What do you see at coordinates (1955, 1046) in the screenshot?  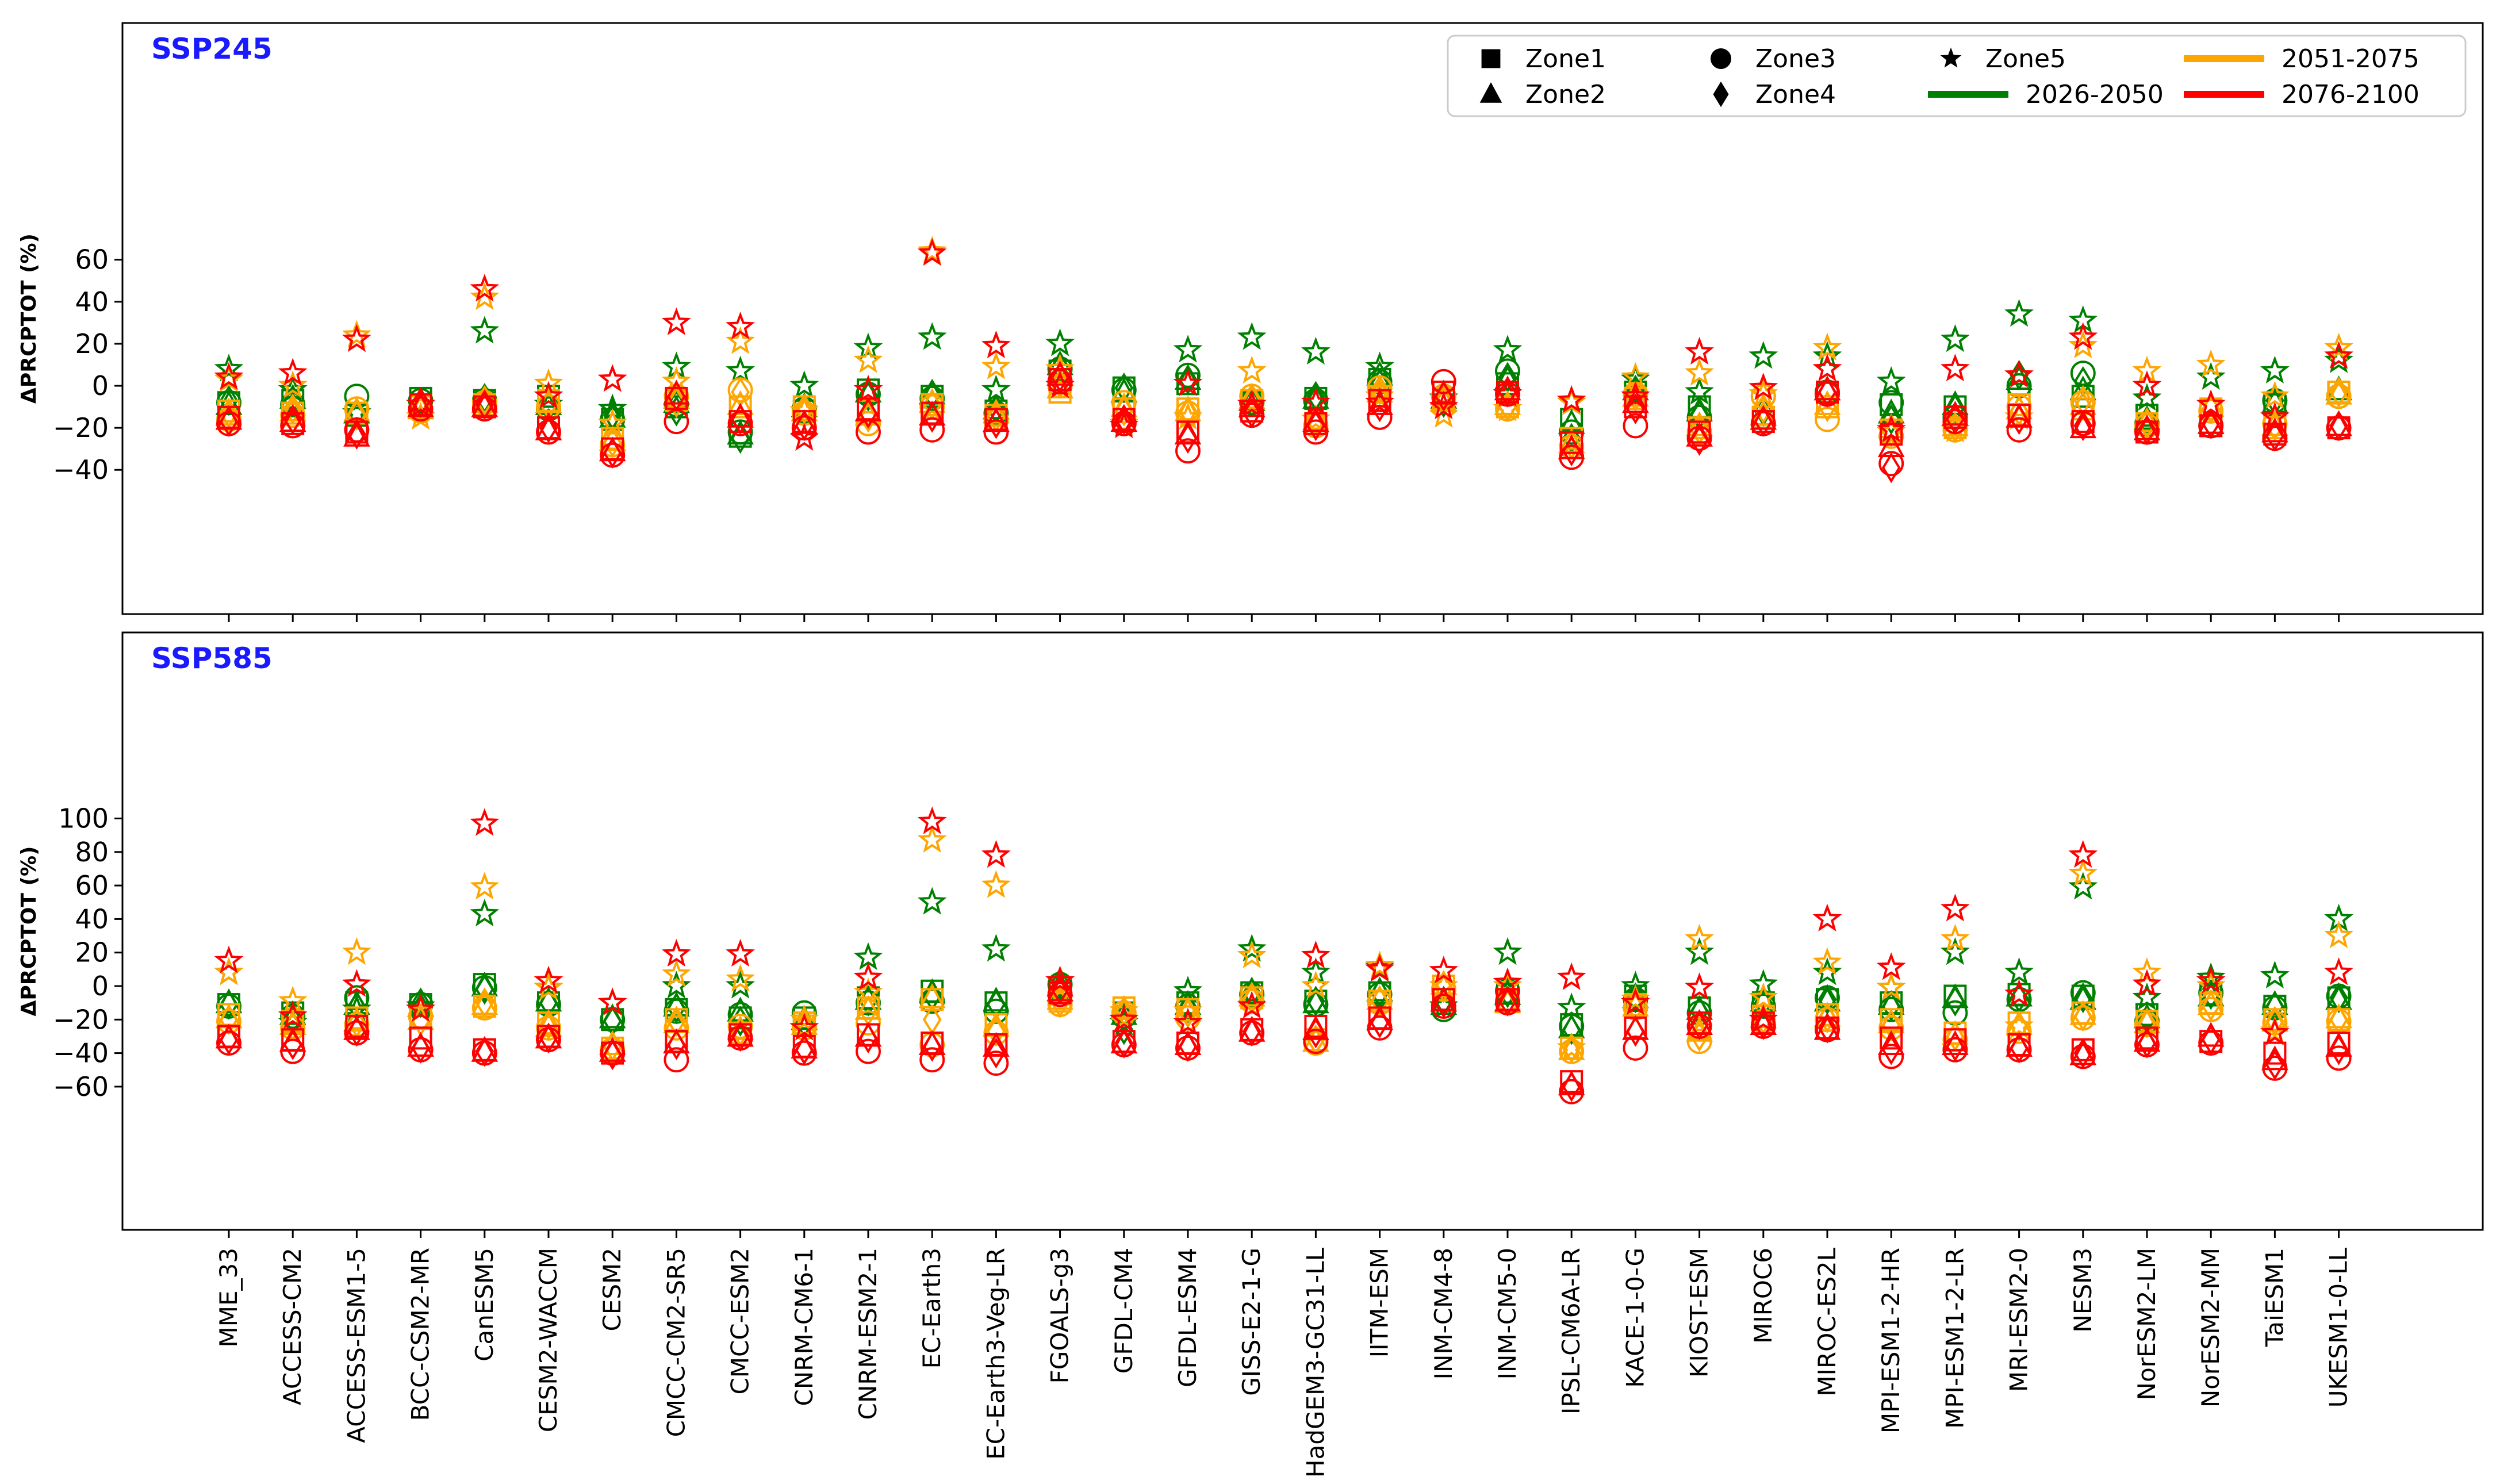 I see `point-zone4-mpi-esm1-2-lr` at bounding box center [1955, 1046].